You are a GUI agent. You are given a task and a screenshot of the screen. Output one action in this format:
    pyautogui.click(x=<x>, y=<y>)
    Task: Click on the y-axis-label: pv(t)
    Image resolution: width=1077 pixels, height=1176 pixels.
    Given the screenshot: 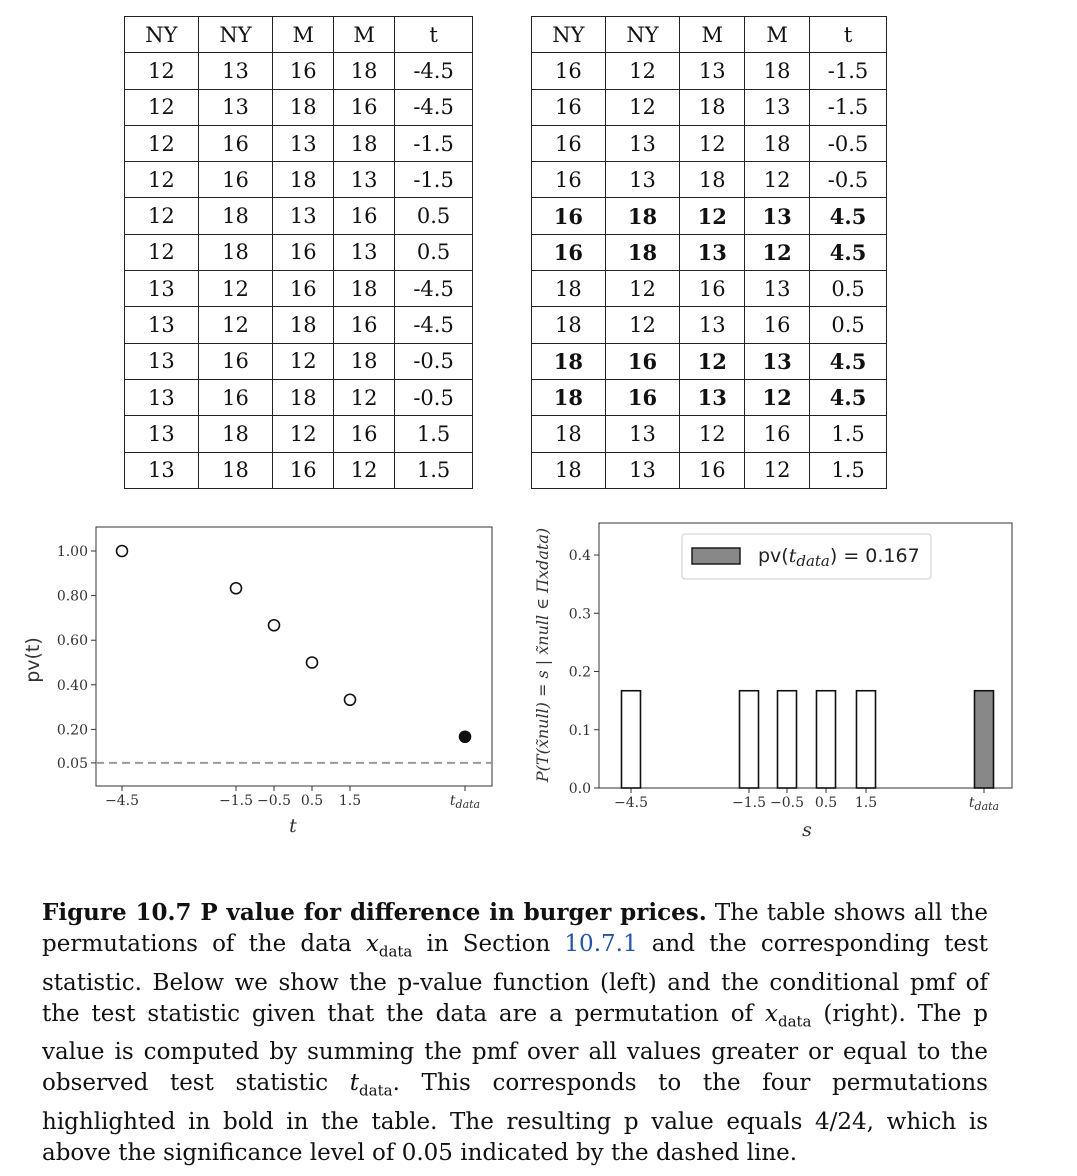 What is the action you would take?
    pyautogui.click(x=33, y=660)
    